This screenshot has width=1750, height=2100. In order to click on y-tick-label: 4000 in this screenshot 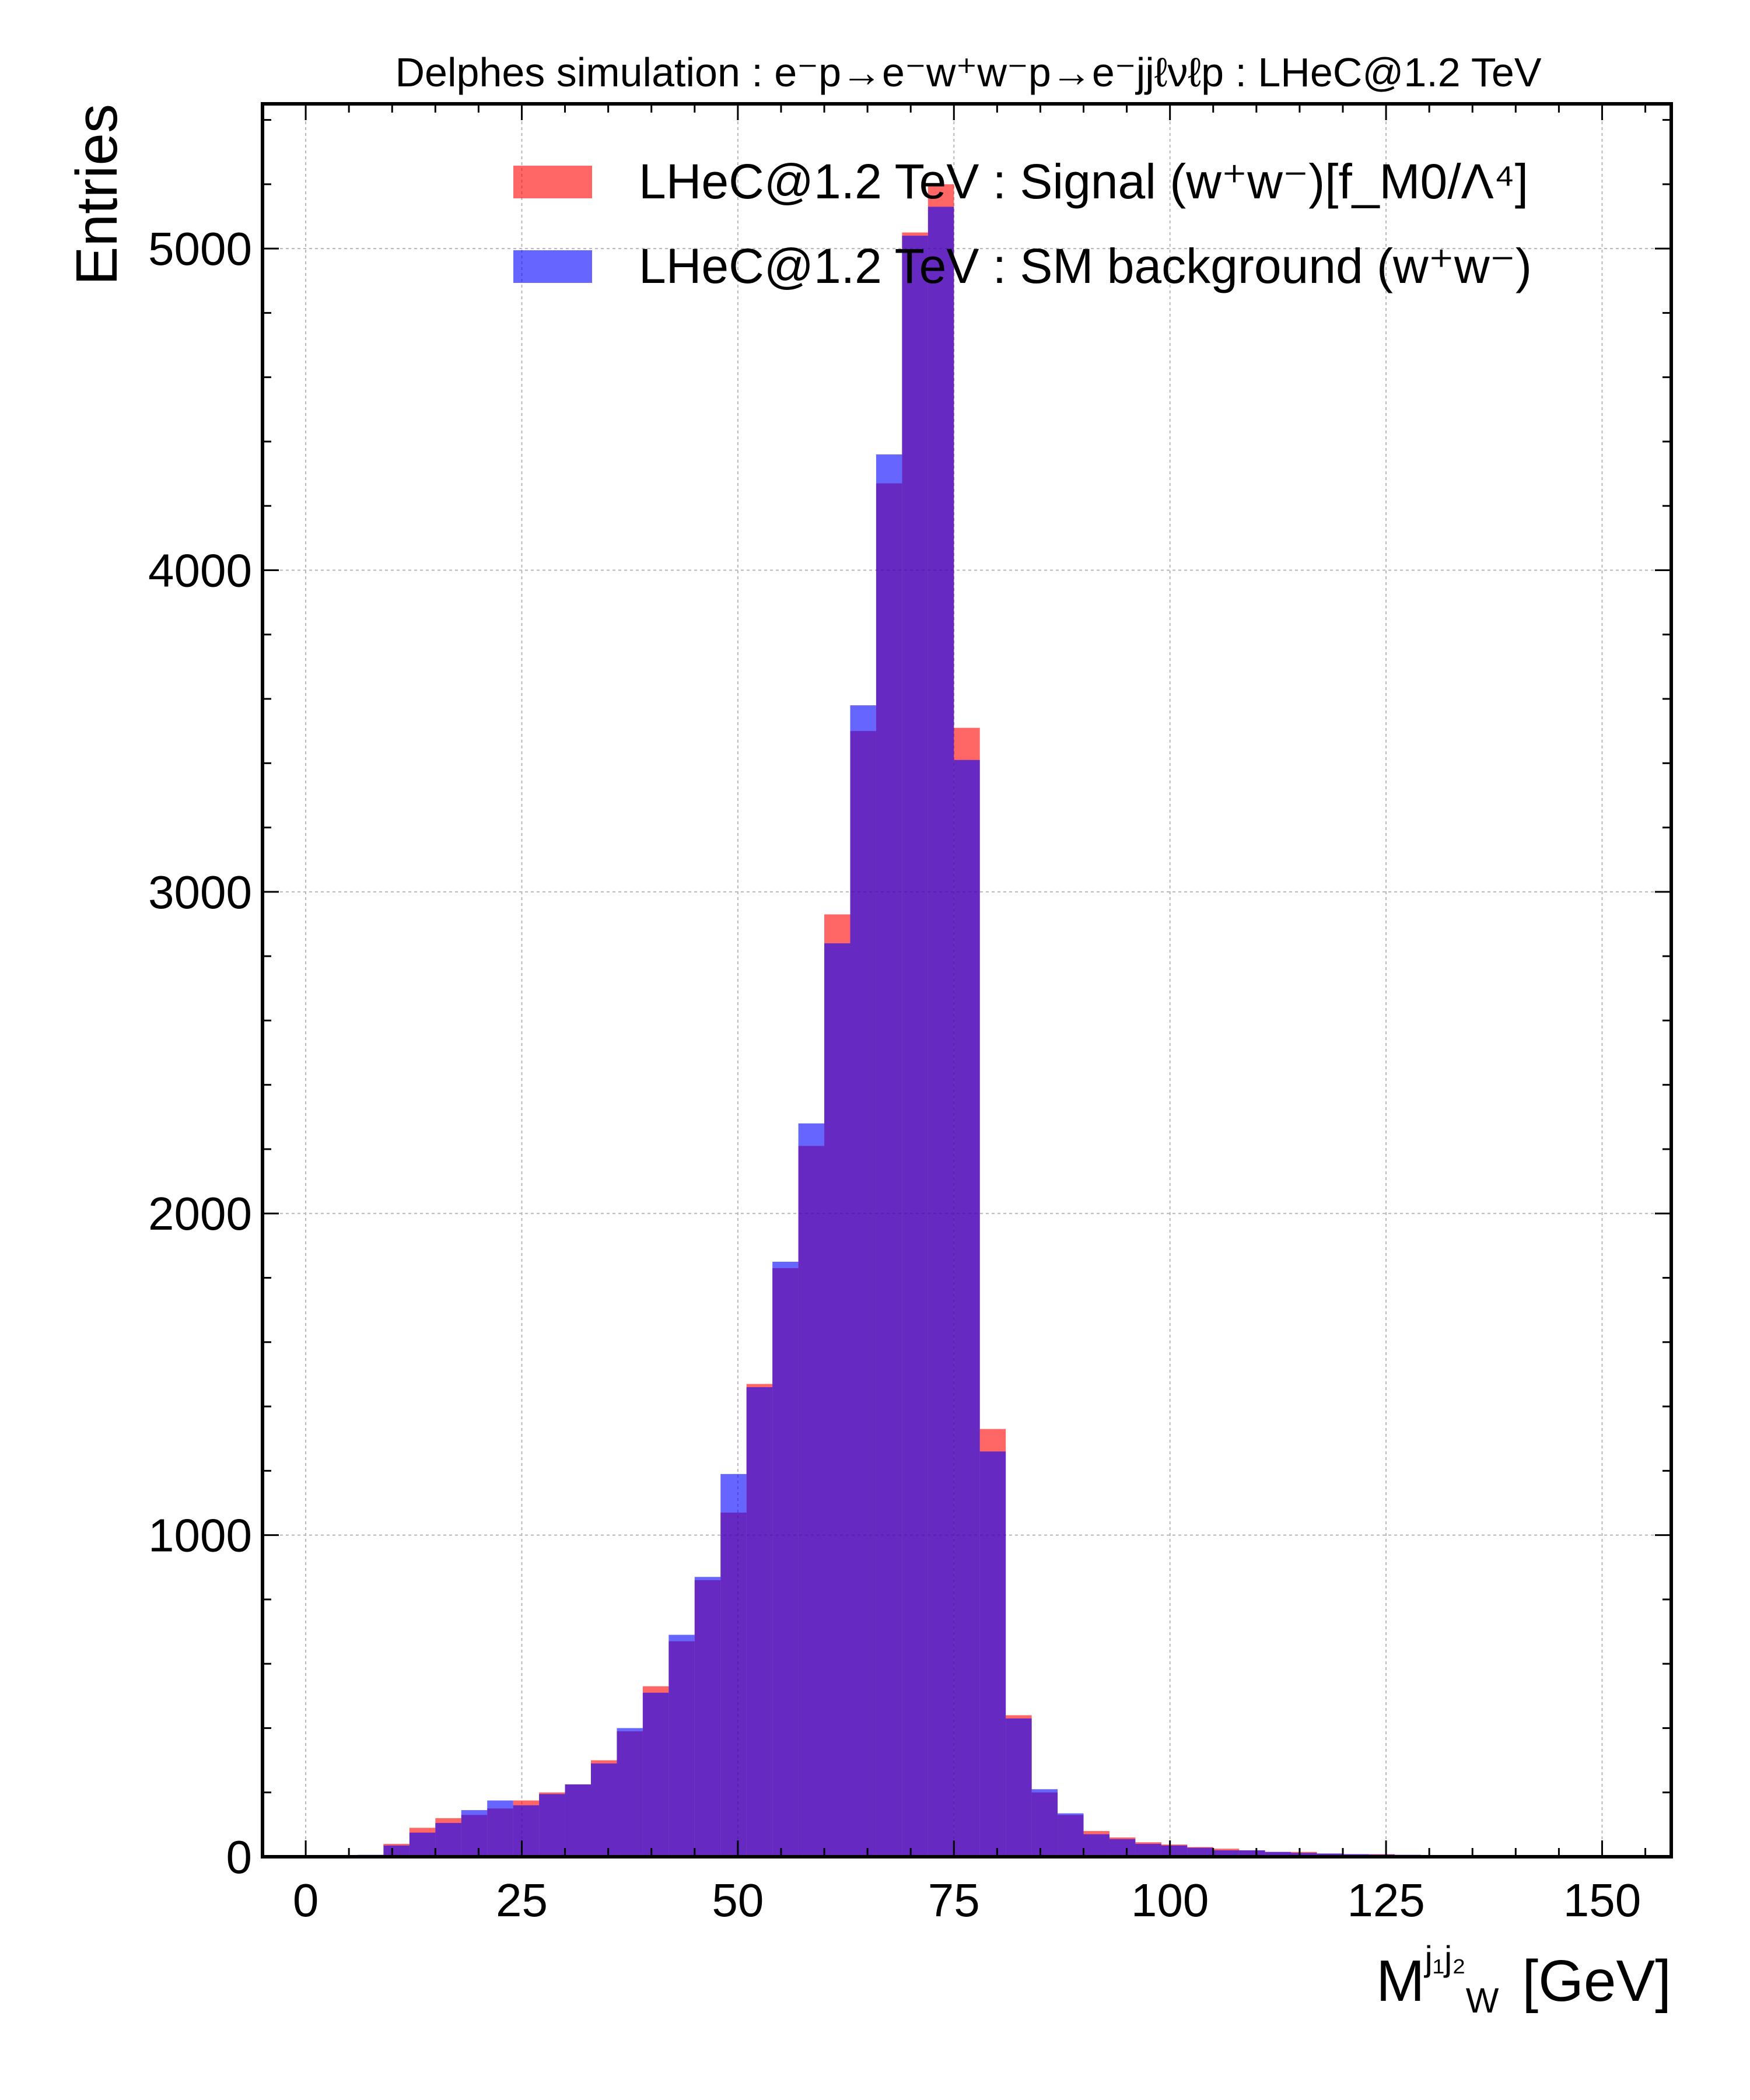, I will do `click(200, 570)`.